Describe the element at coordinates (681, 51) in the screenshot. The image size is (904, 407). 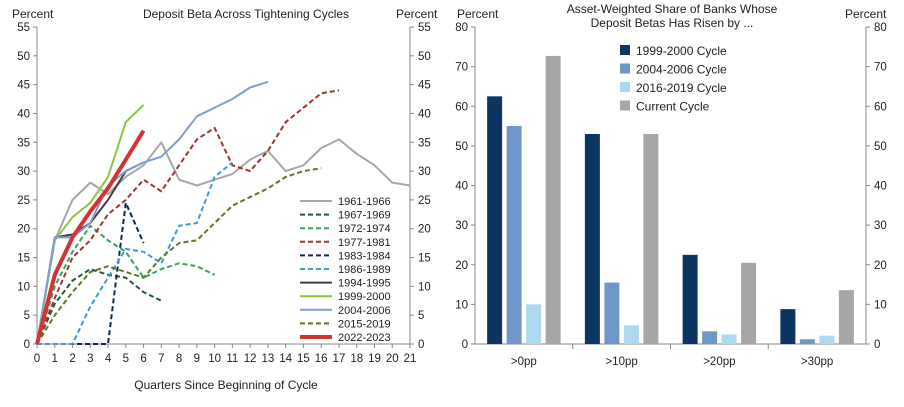
I see `legend-label: 1999-2000 Cycle` at that location.